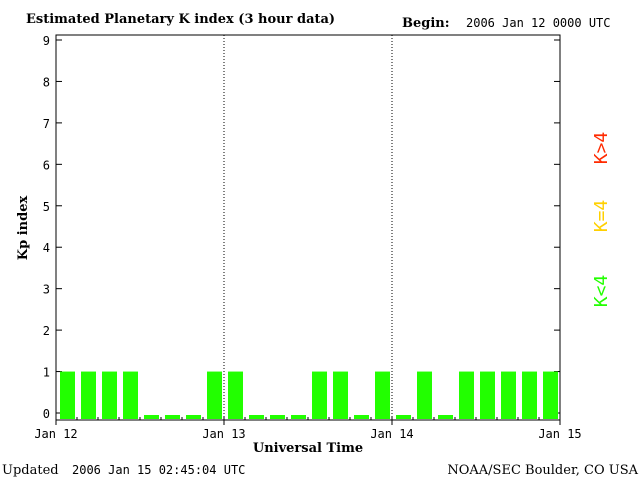 The image size is (640, 480). I want to click on legend-low: K<4, so click(601, 291).